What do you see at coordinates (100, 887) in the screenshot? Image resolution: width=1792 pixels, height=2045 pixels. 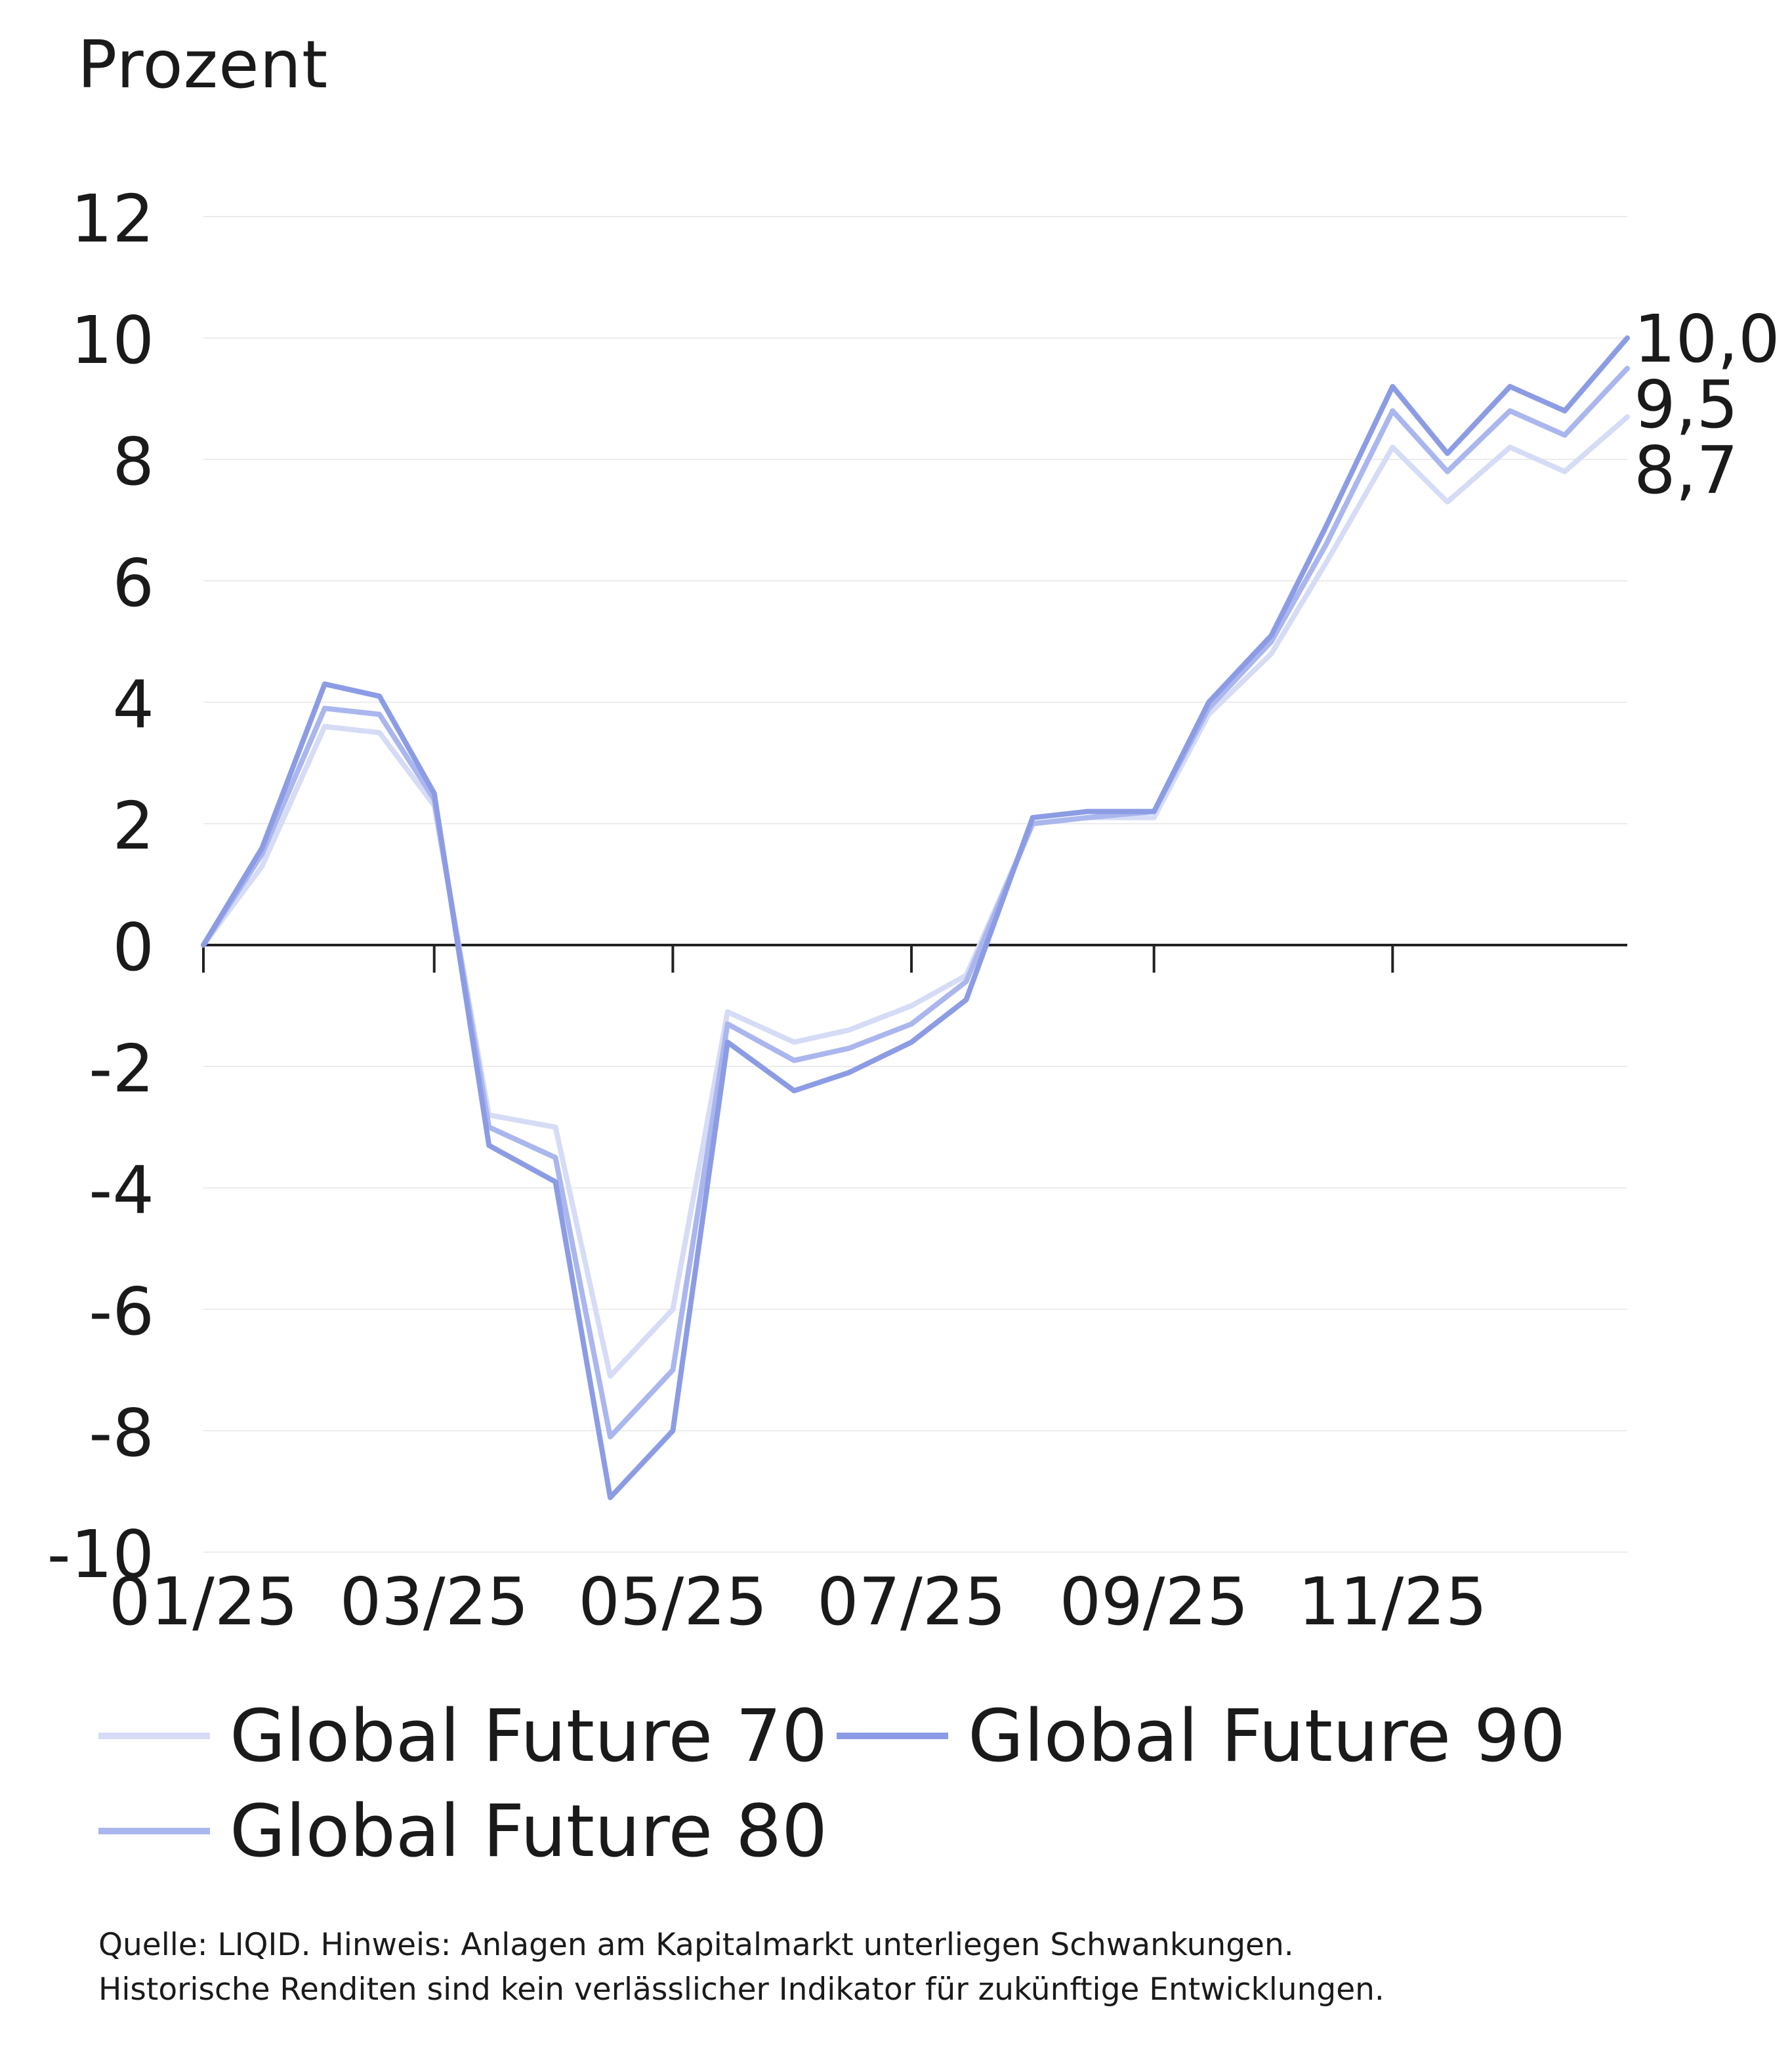 I see `y-axis-ticks: 12 10 8 6 4 2 0 -2 -4 -6 -8 -10` at bounding box center [100, 887].